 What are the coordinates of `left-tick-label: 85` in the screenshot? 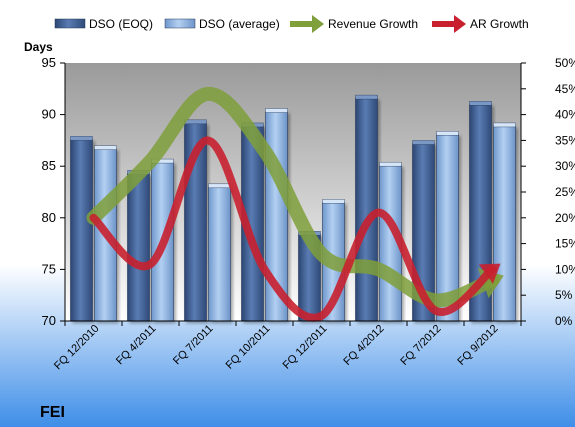 It's located at (49, 165).